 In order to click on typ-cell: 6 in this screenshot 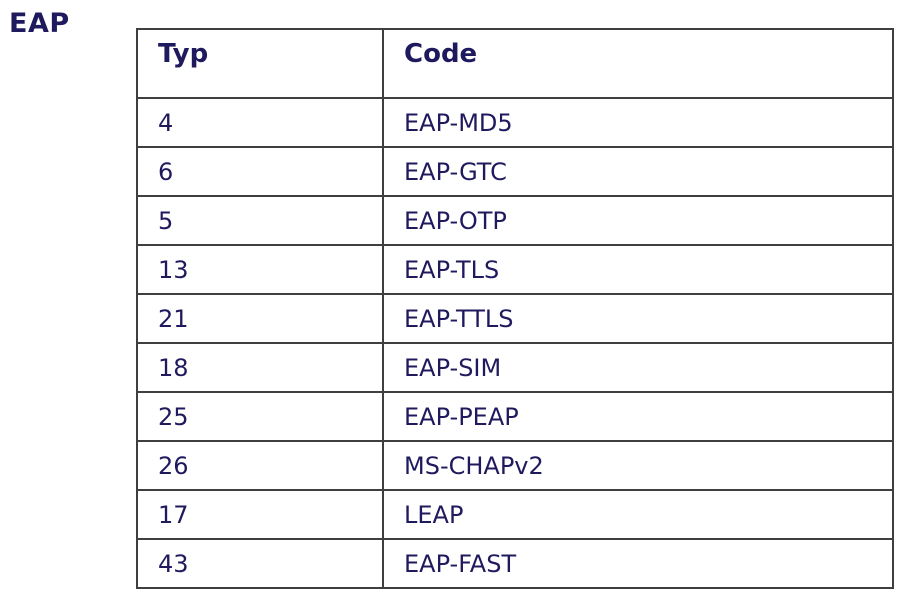, I will do `click(260, 171)`.